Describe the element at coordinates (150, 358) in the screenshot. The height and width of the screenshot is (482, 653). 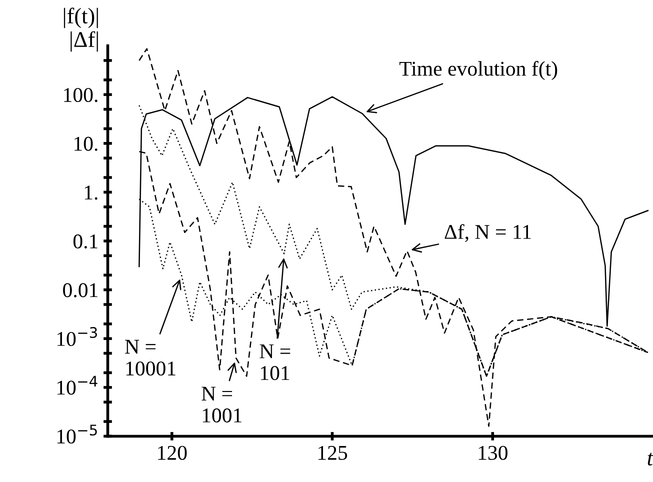
I see `annotation: N = 10001` at that location.